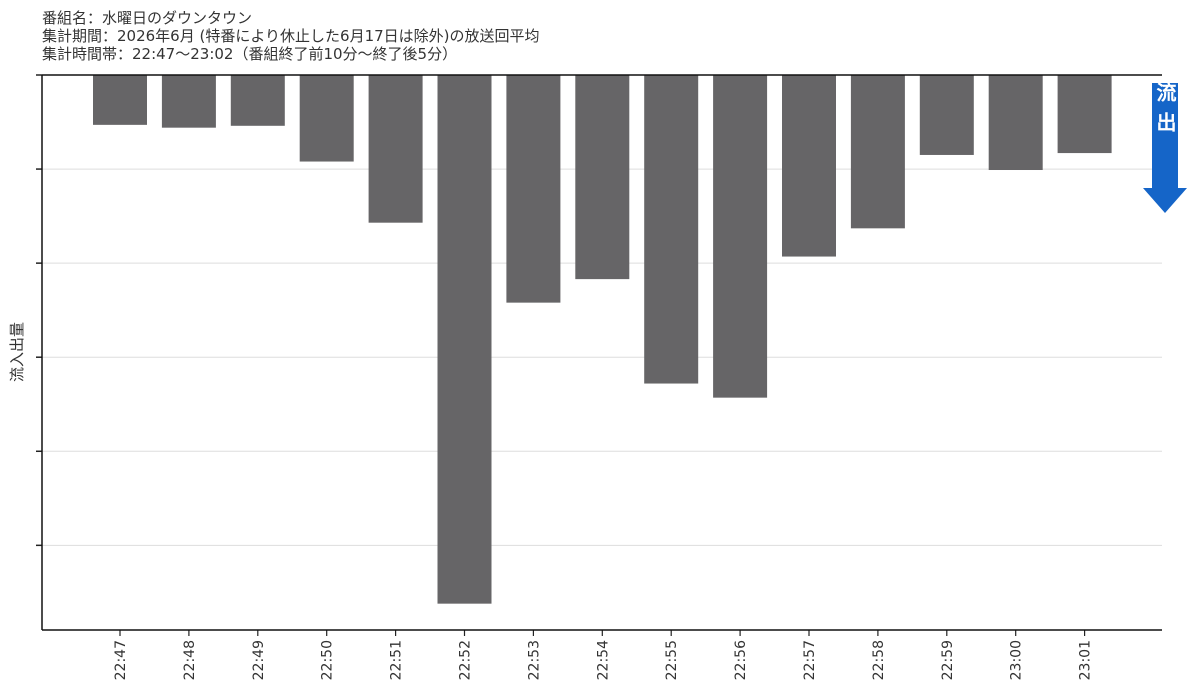 The image size is (1200, 696). Describe the element at coordinates (810, 660) in the screenshot. I see `x-tick-label: 22:57` at that location.